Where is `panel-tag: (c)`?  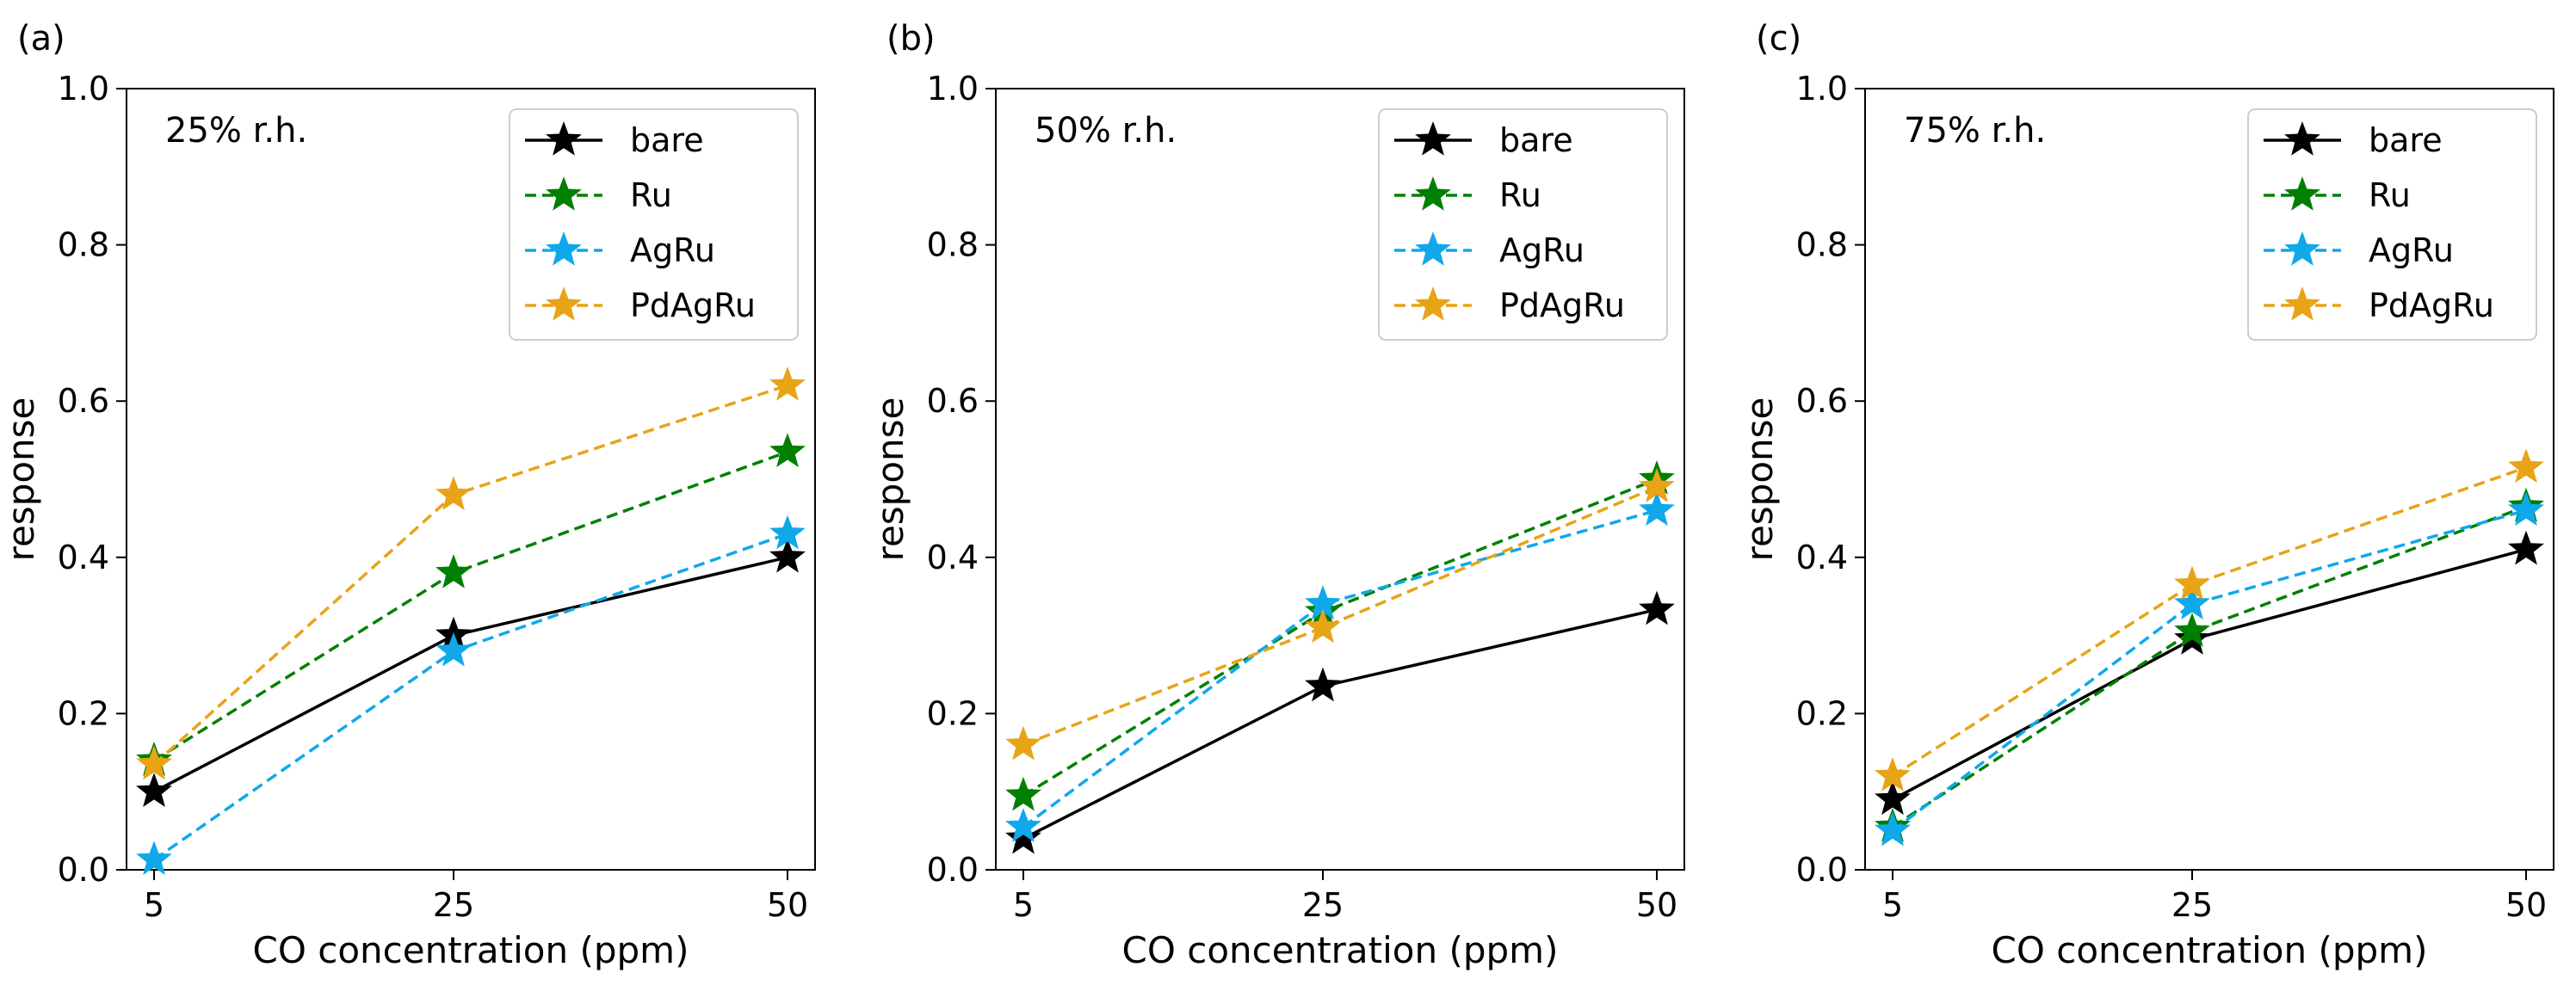
panel-tag: (c) is located at coordinates (1778, 39).